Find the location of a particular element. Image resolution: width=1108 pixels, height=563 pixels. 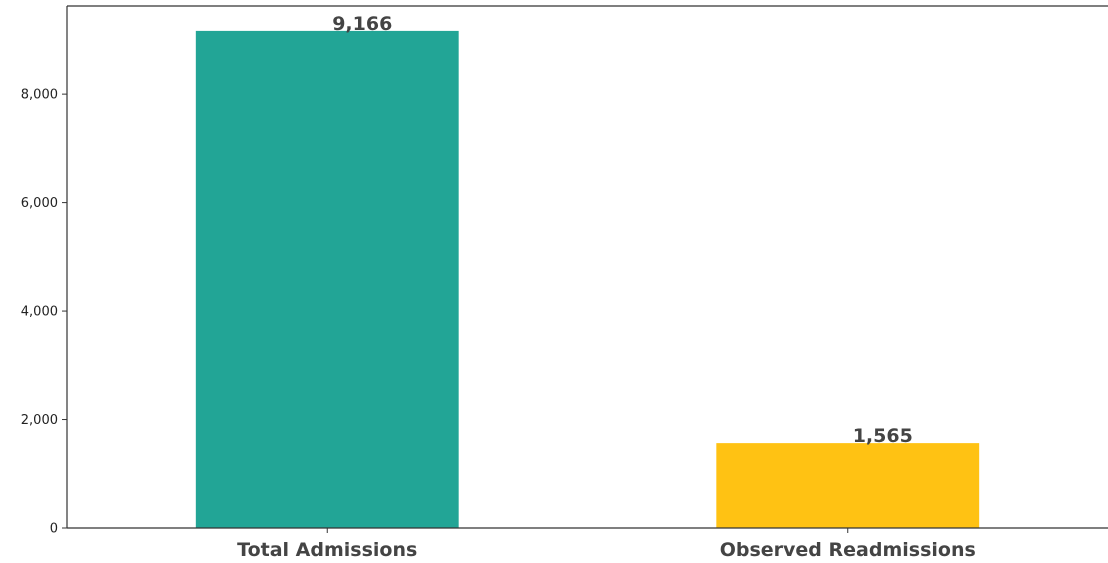

x-tick-label: Total Admissions is located at coordinates (327, 550).